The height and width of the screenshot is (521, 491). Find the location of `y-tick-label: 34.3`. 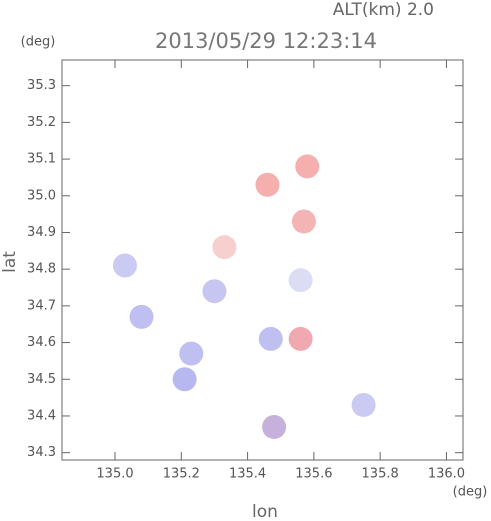

y-tick-label: 34.3 is located at coordinates (41, 452).